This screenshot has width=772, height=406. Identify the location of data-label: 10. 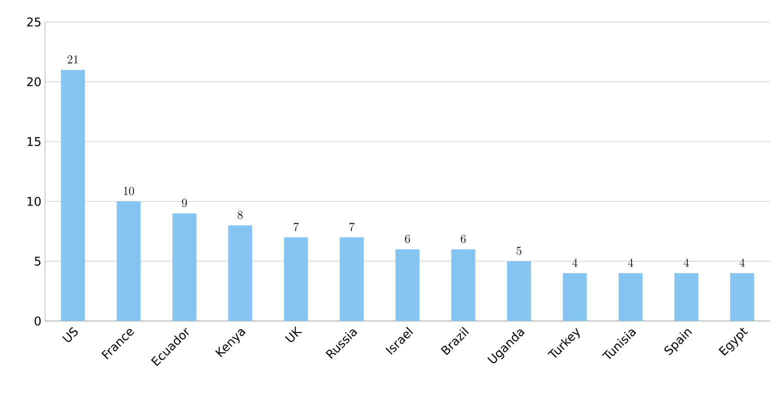
(129, 191).